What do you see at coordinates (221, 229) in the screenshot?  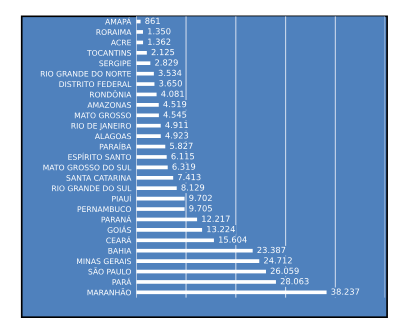 I see `data-label: 13.224` at bounding box center [221, 229].